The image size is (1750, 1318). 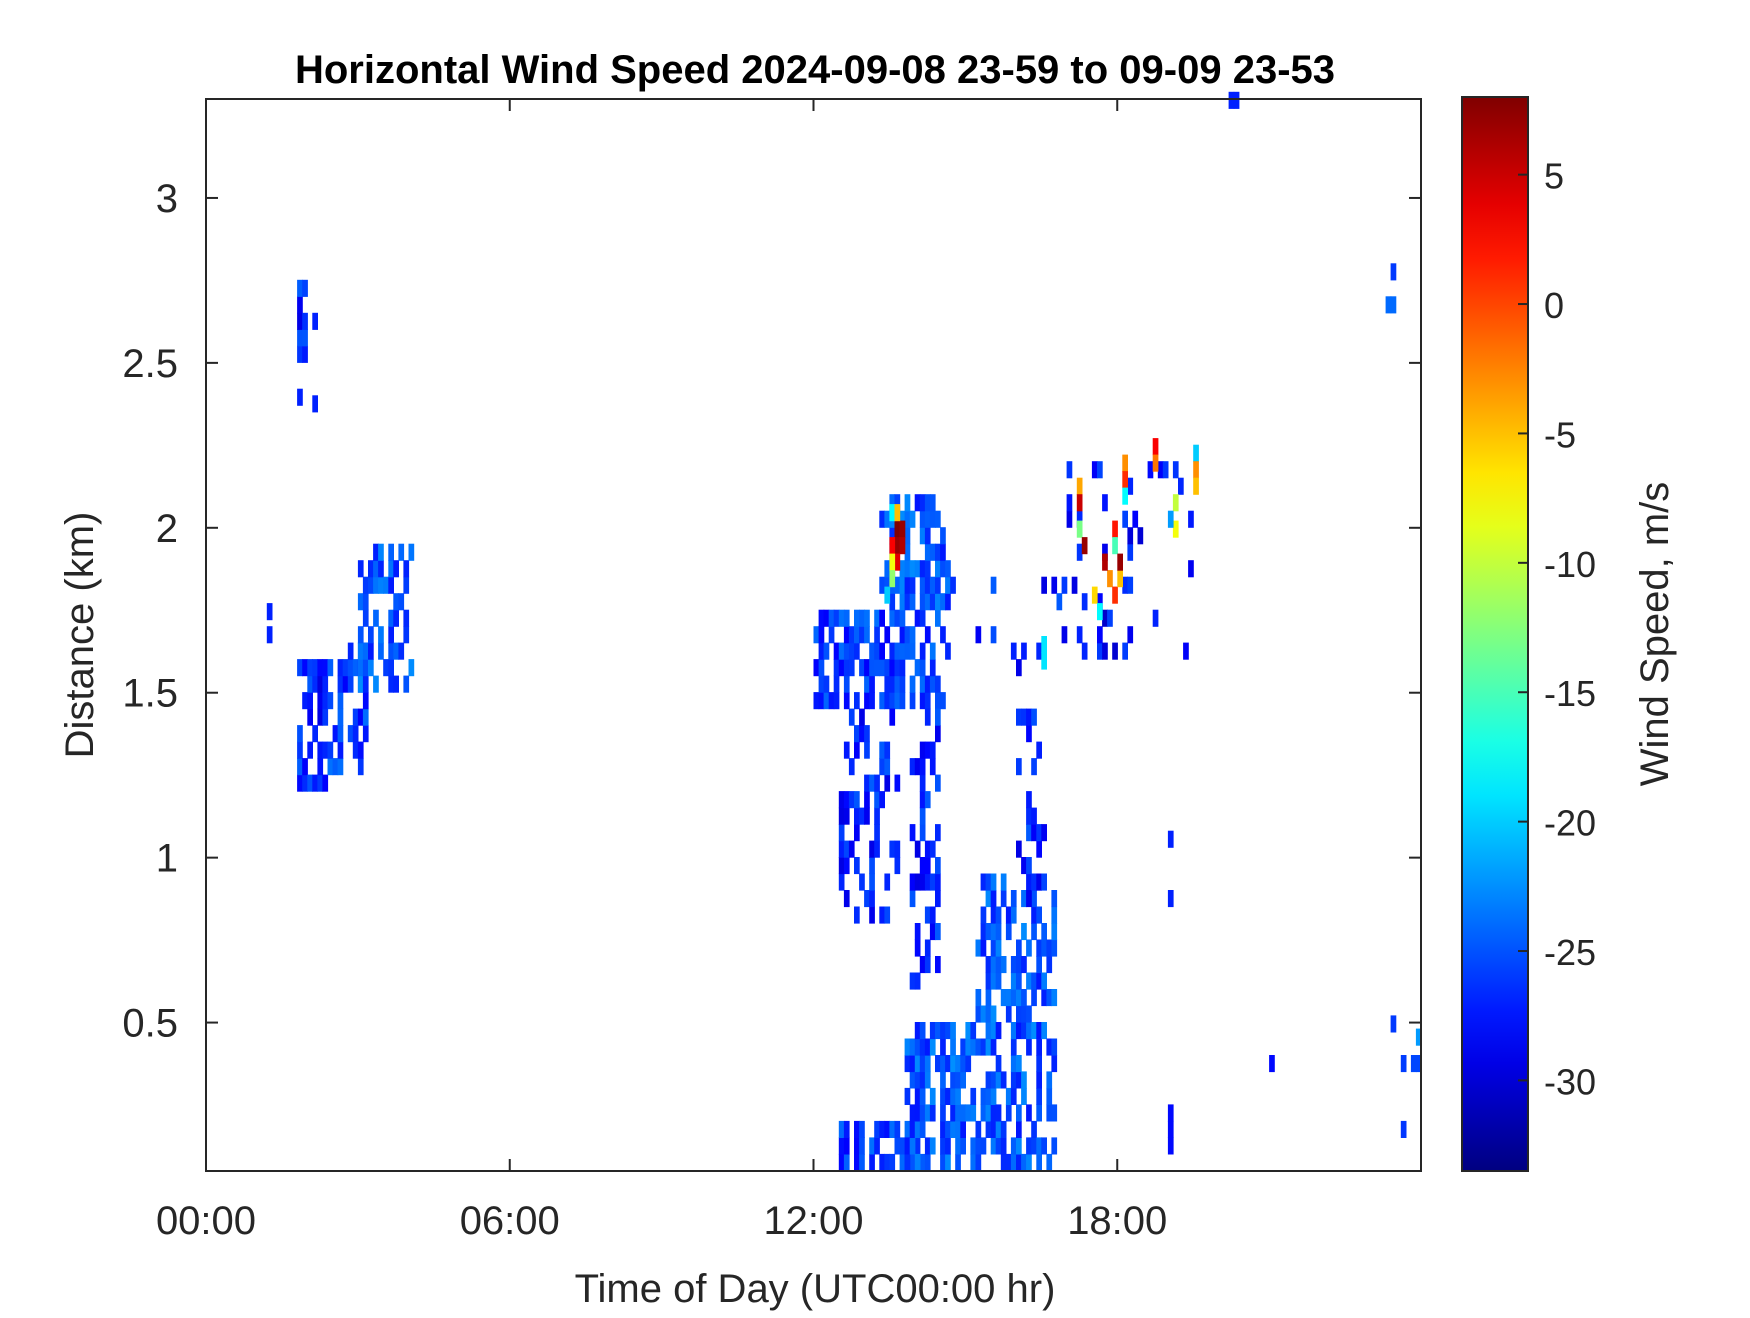 I want to click on y-axis-label: Distance (km), so click(x=80, y=635).